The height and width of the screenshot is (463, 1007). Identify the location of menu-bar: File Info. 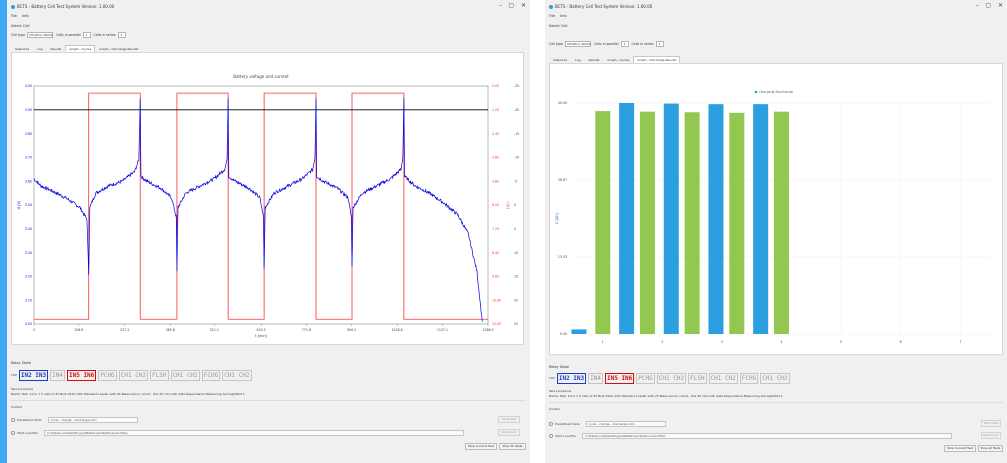
(22, 17).